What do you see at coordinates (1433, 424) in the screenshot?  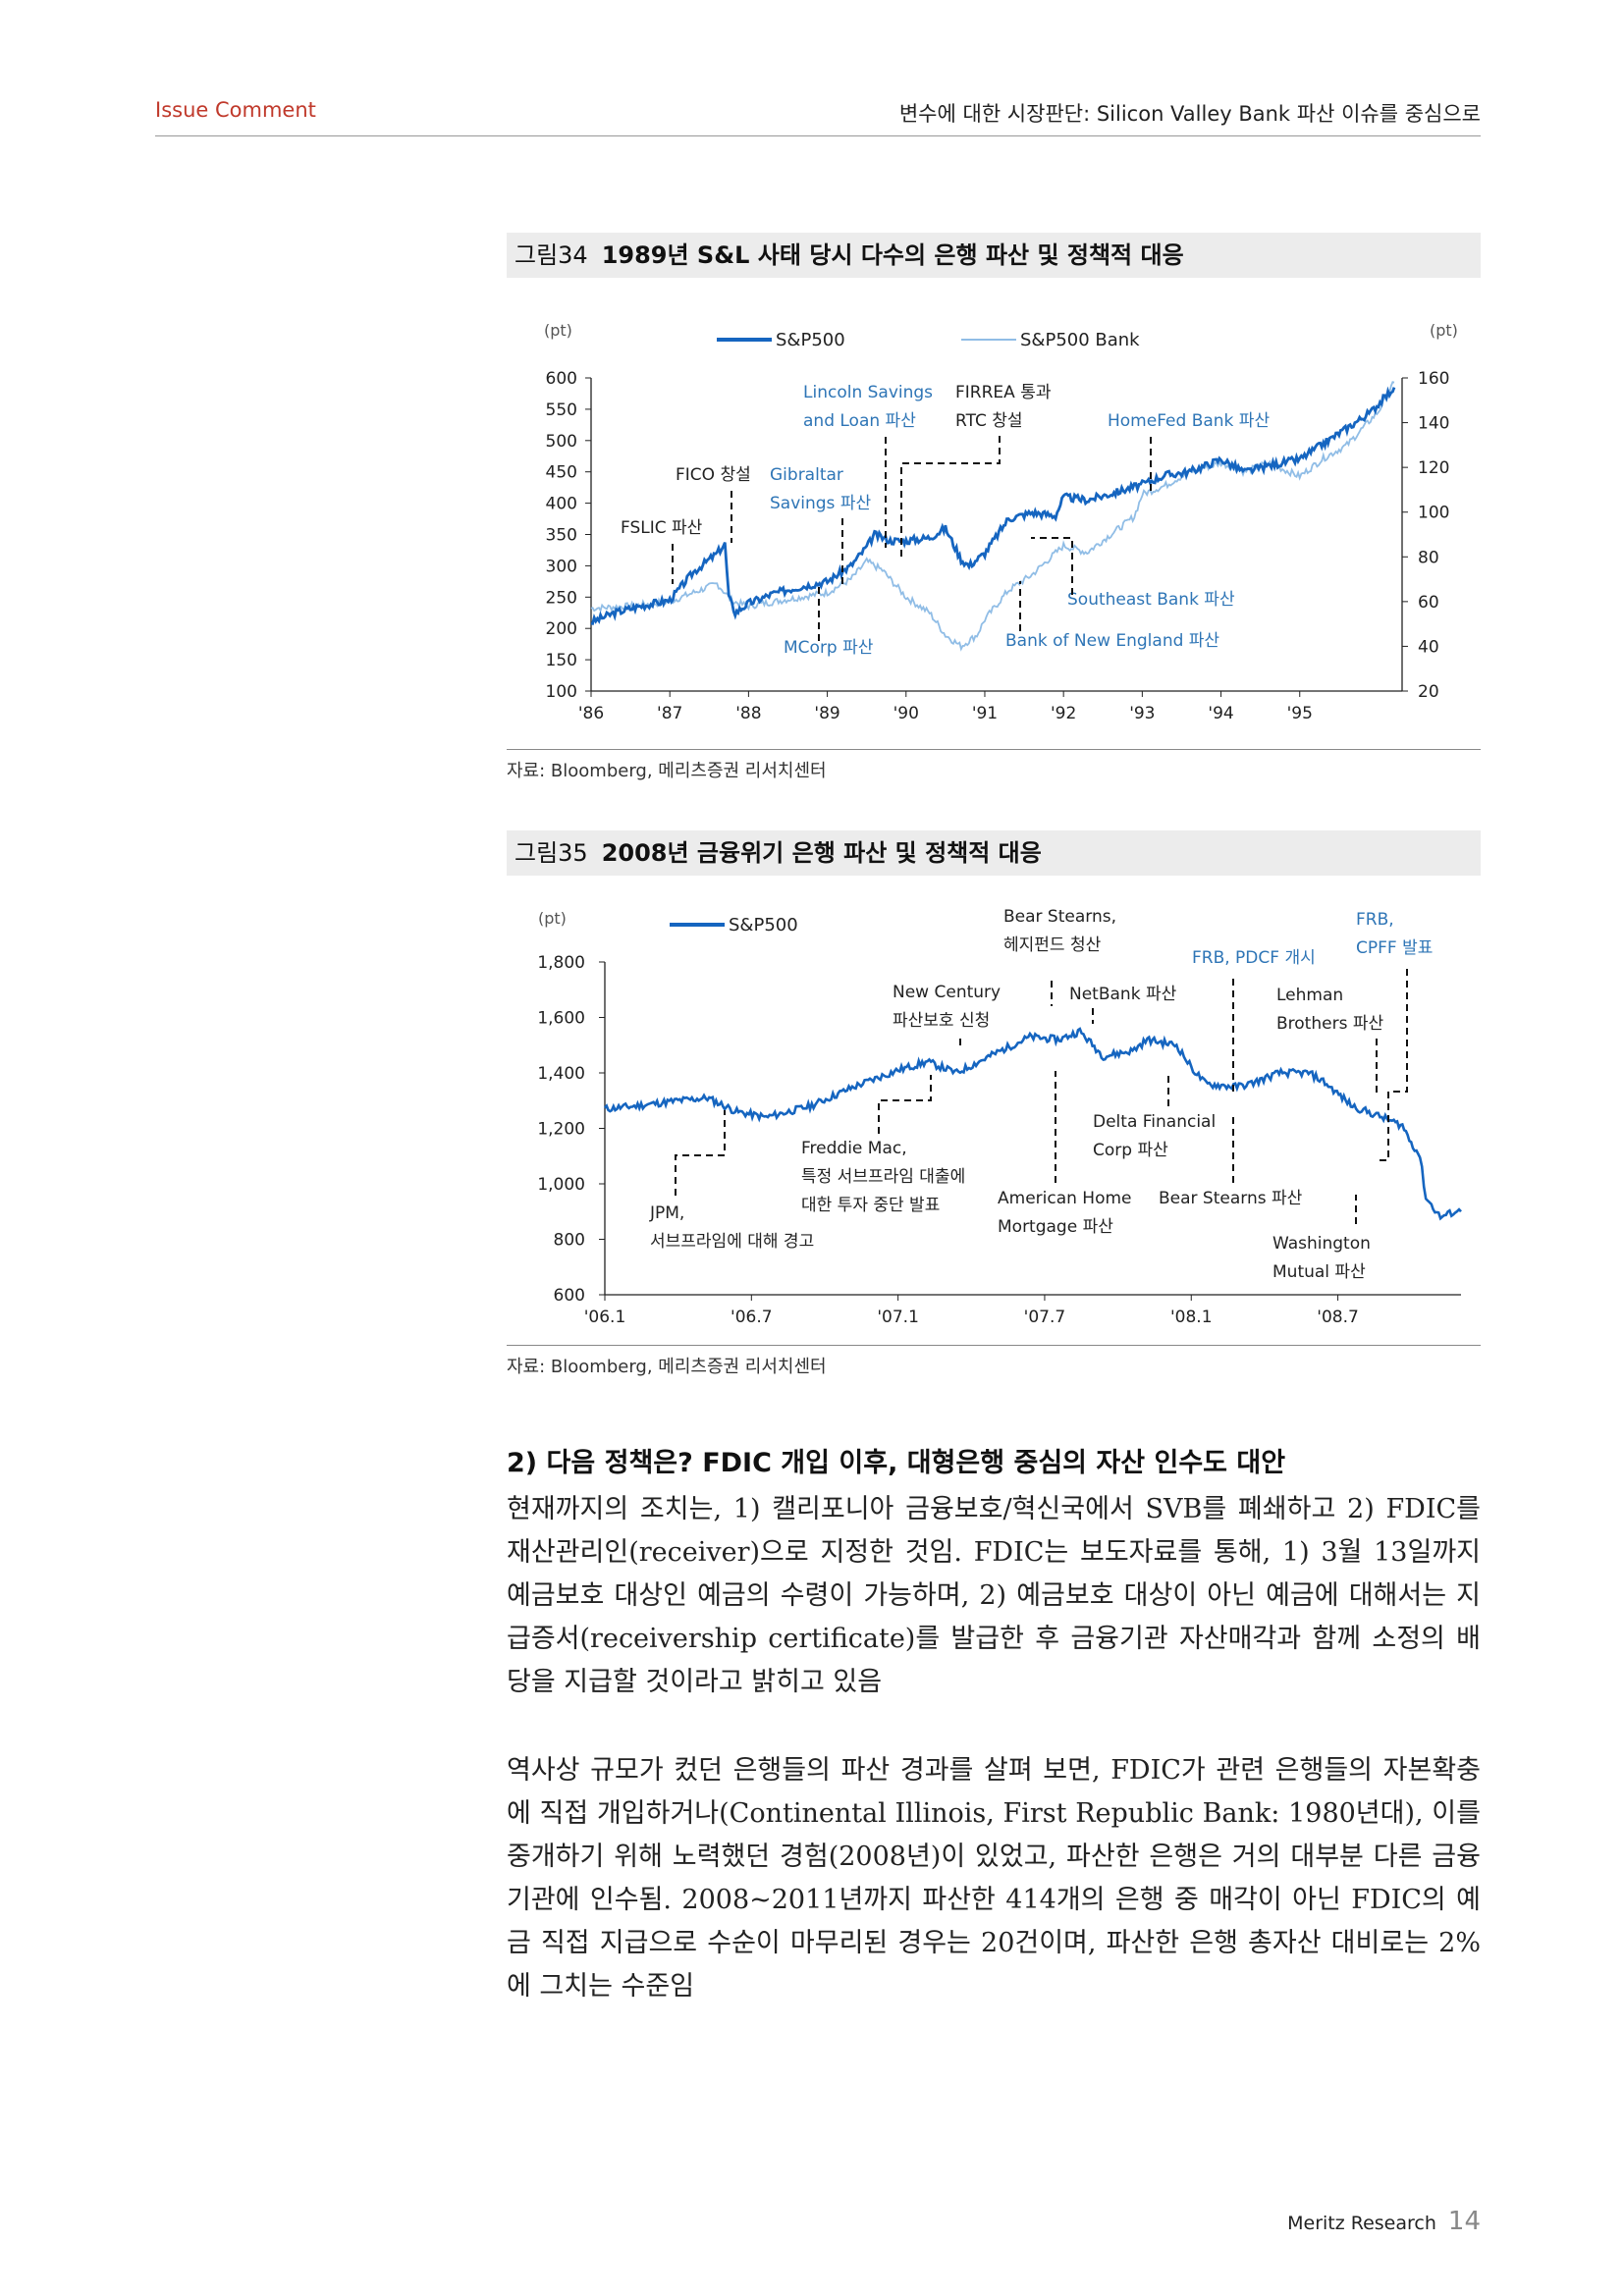 I see `y-right-tick-label: 140` at bounding box center [1433, 424].